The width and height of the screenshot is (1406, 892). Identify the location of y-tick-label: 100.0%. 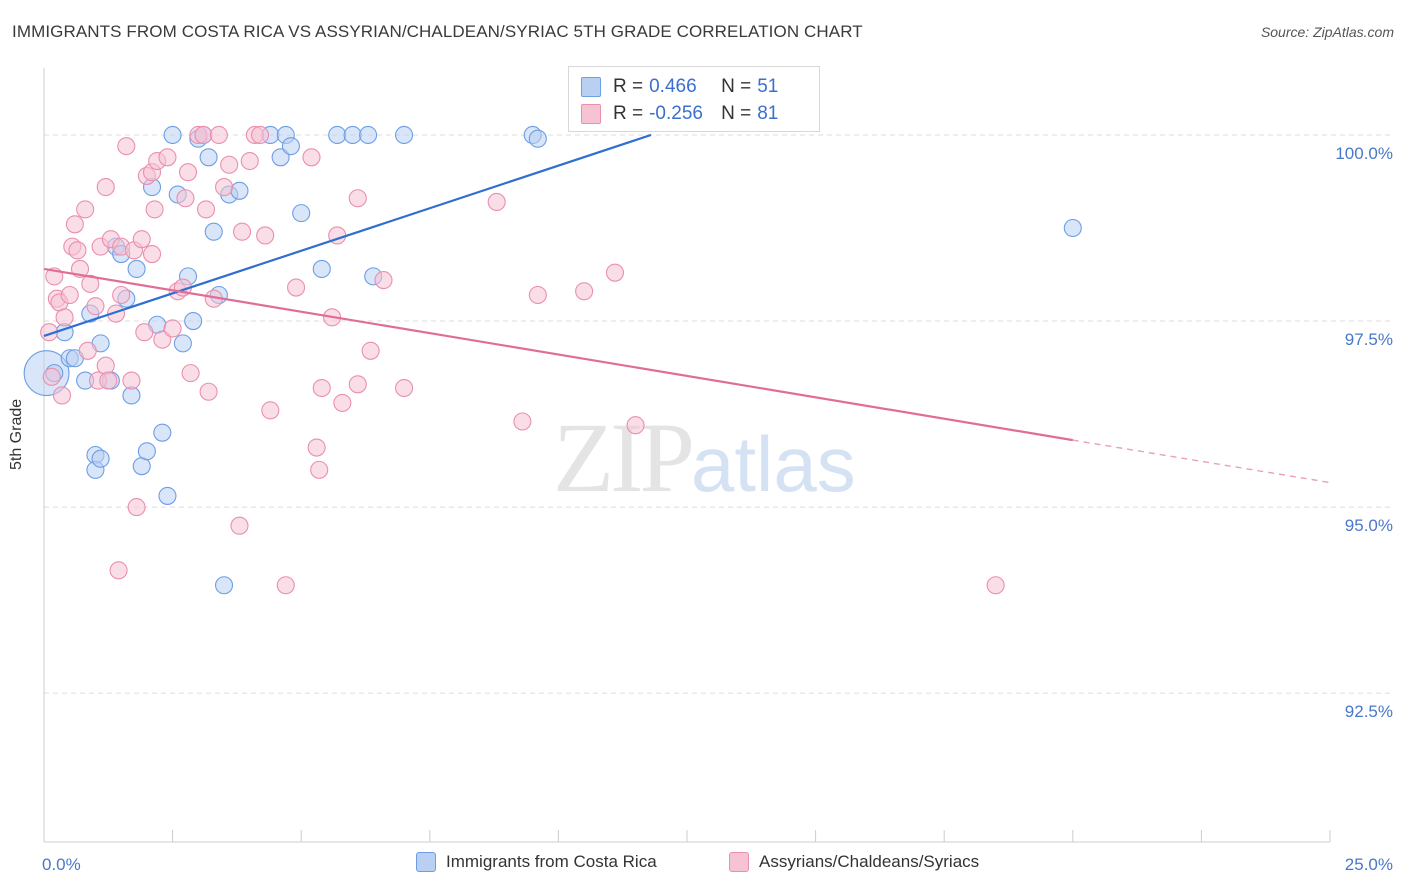
(1364, 153).